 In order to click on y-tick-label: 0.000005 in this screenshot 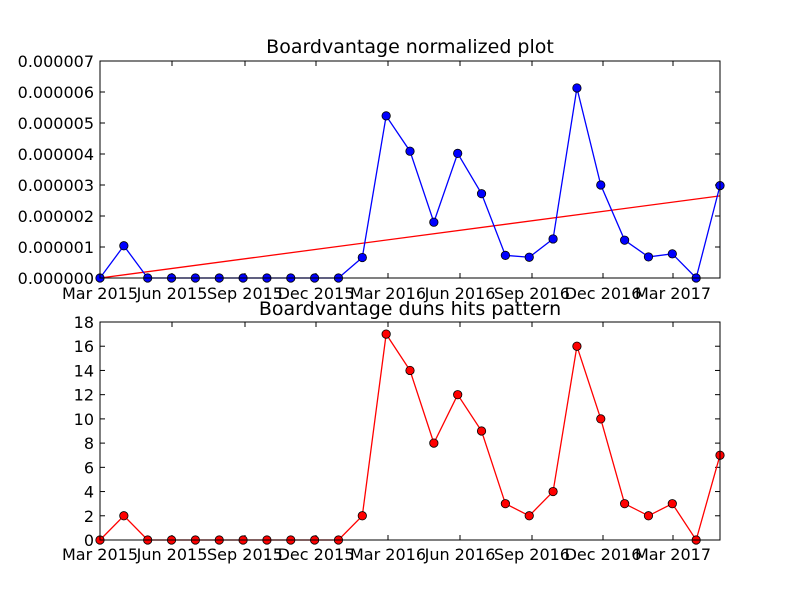, I will do `click(56, 123)`.